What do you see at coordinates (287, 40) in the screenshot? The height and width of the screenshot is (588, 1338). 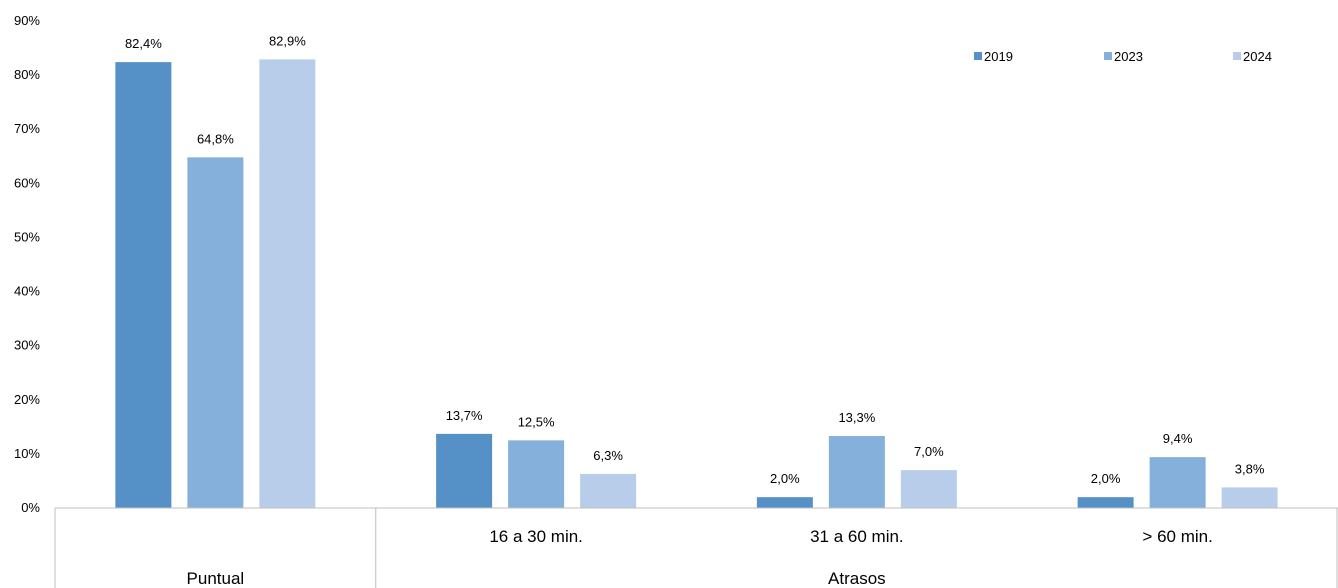 I see `data-label: 82,9%` at bounding box center [287, 40].